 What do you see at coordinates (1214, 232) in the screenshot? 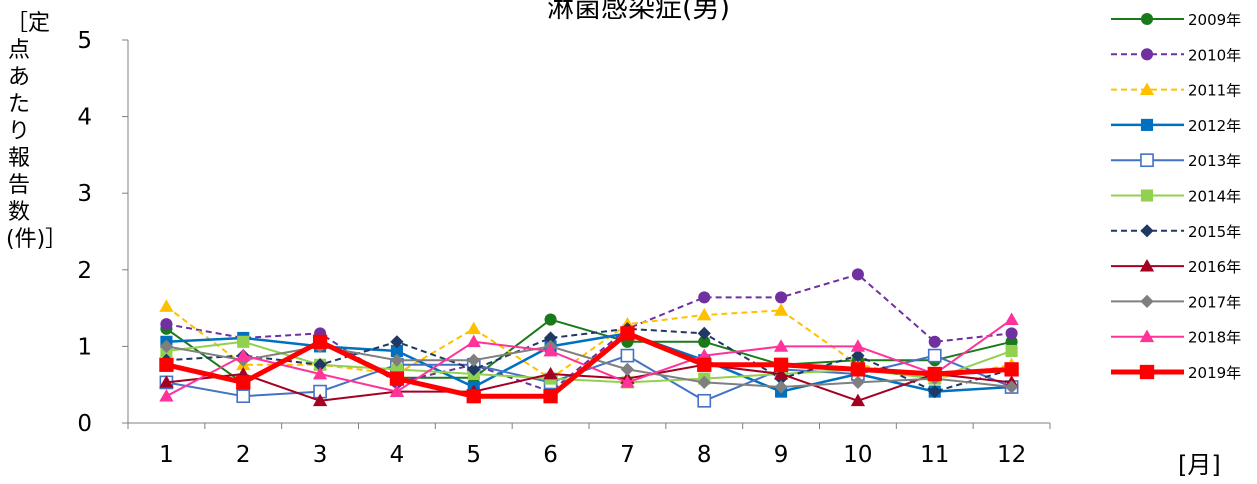
I see `legend-label: 2015年` at bounding box center [1214, 232].